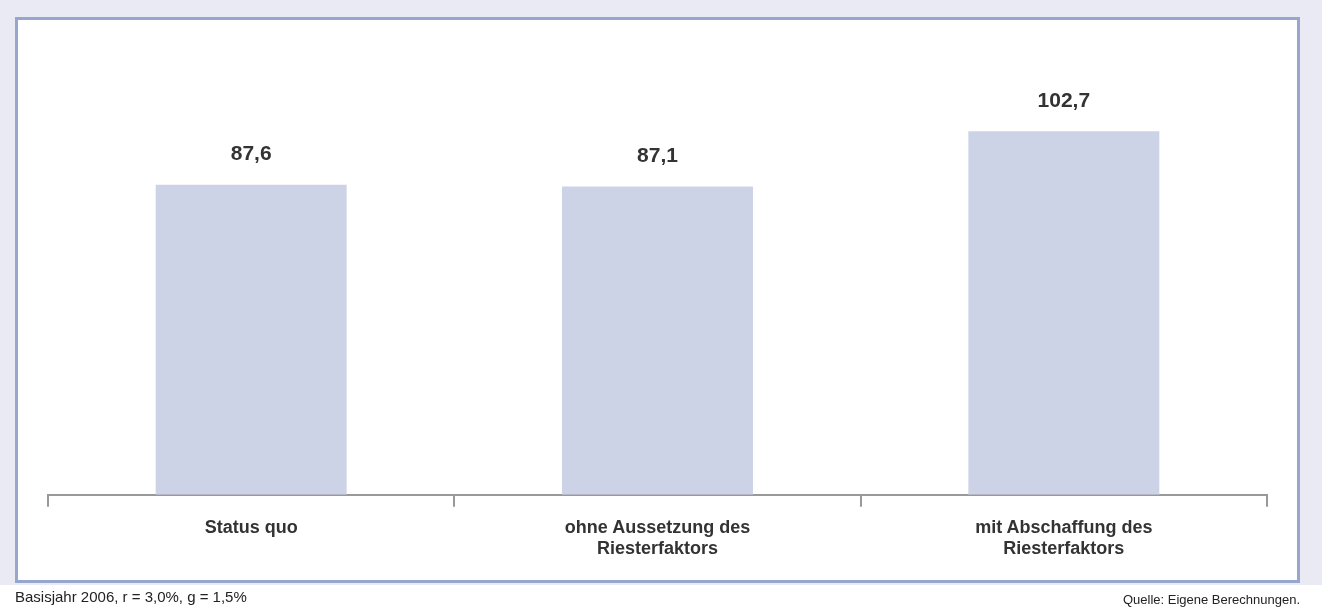 The height and width of the screenshot is (613, 1322). I want to click on data-label: 102,7, so click(1064, 99).